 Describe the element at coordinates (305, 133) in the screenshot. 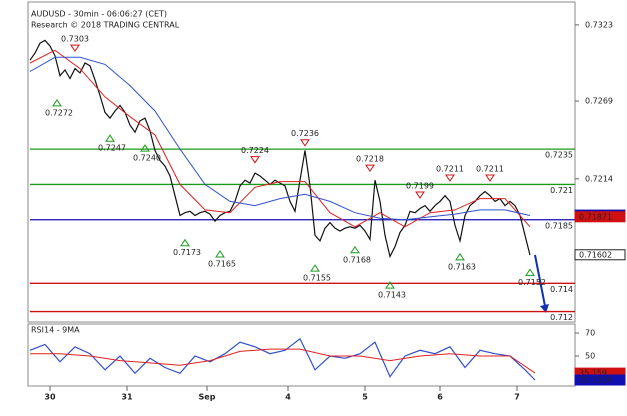

I see `high-label: 0.7236` at that location.